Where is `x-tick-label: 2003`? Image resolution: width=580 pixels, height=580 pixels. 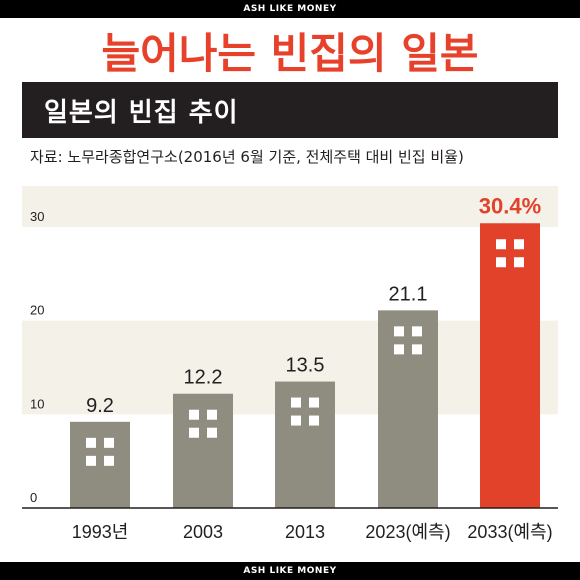
x-tick-label: 2003 is located at coordinates (203, 532).